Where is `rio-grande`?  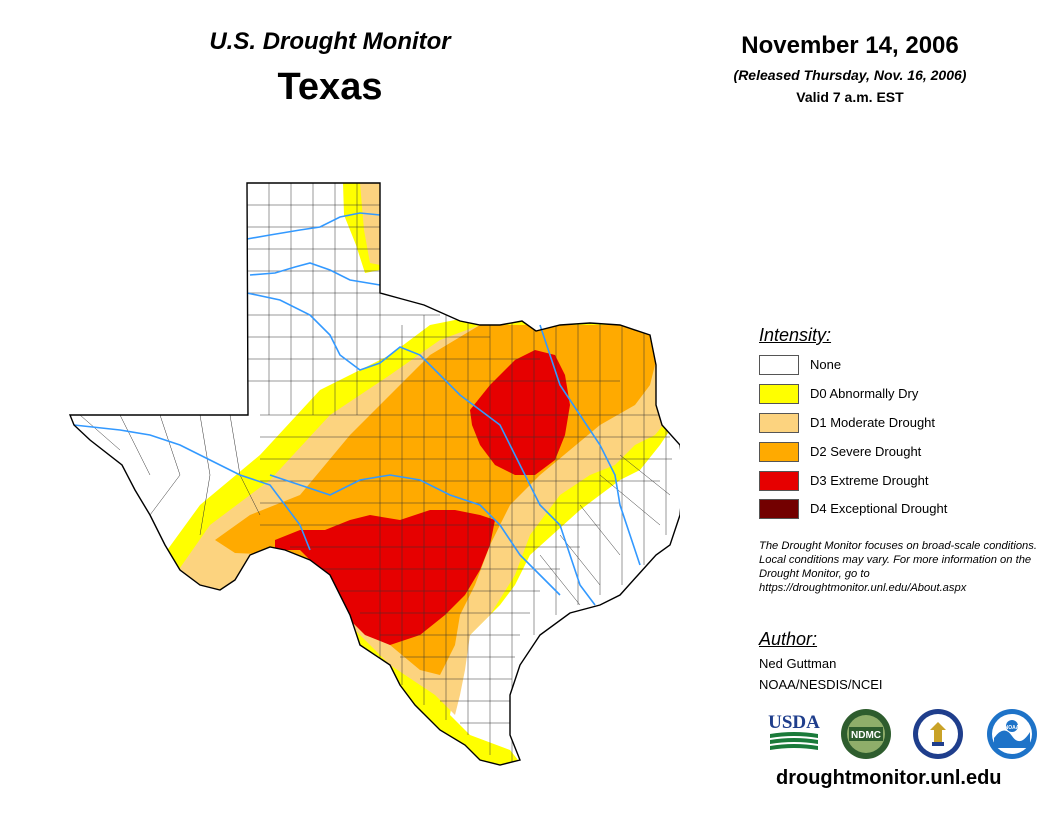
rio-grande is located at coordinates (192, 487).